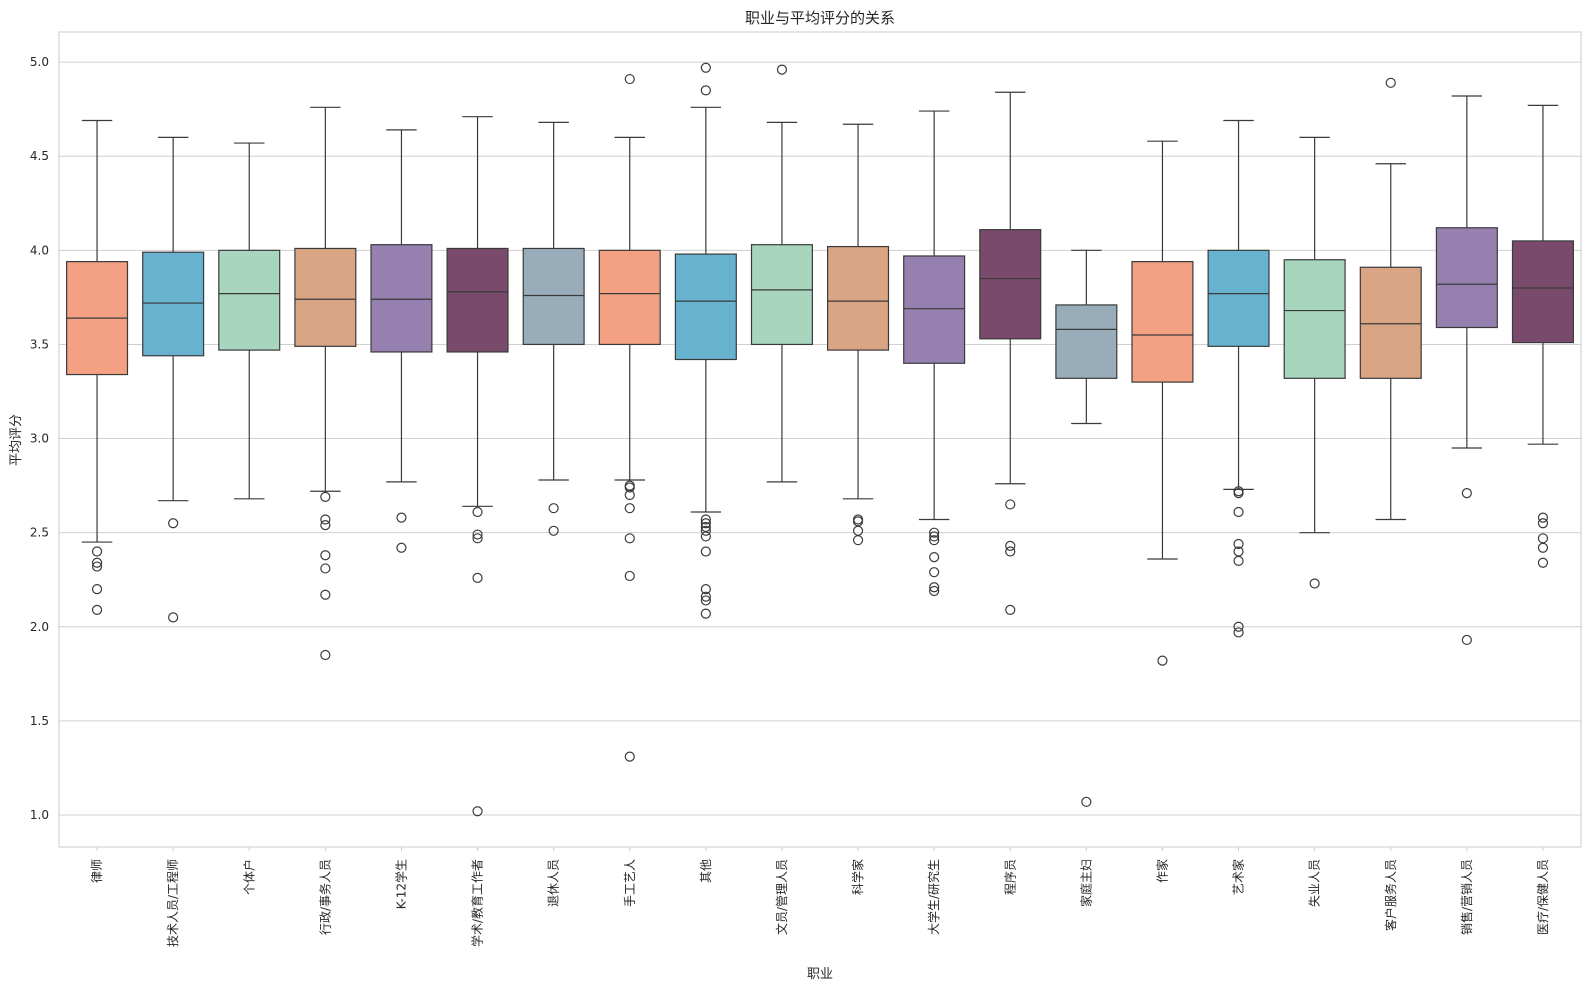  I want to click on y-tick-label: 5.0, so click(39, 62).